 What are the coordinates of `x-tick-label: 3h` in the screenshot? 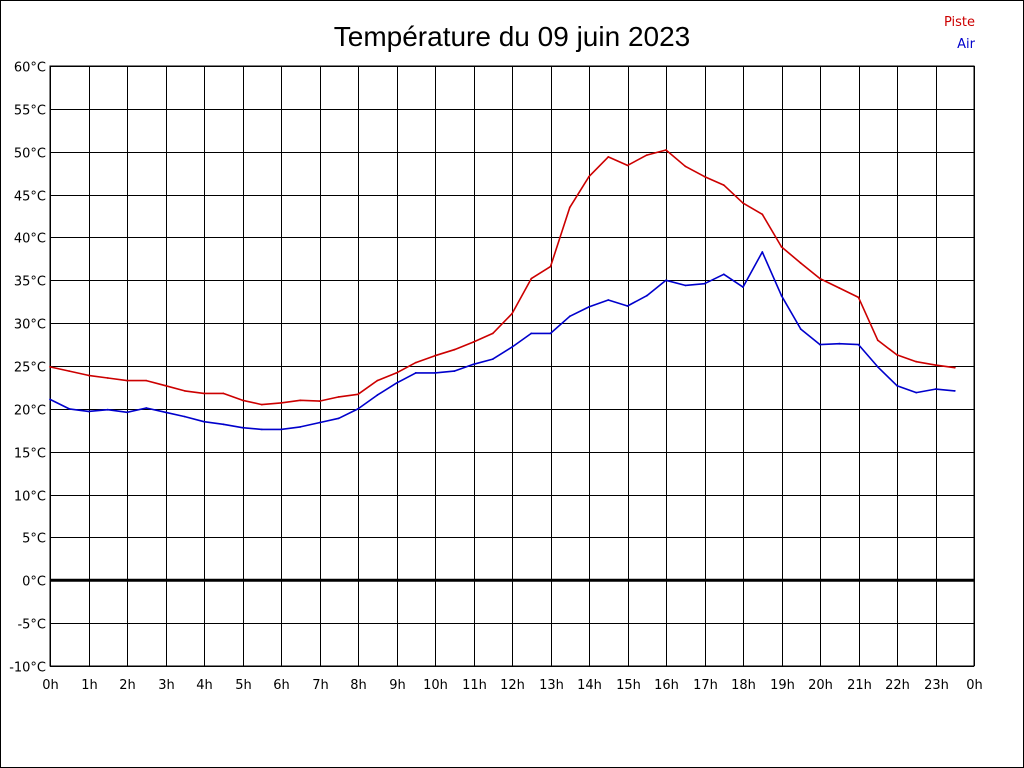 It's located at (166, 685).